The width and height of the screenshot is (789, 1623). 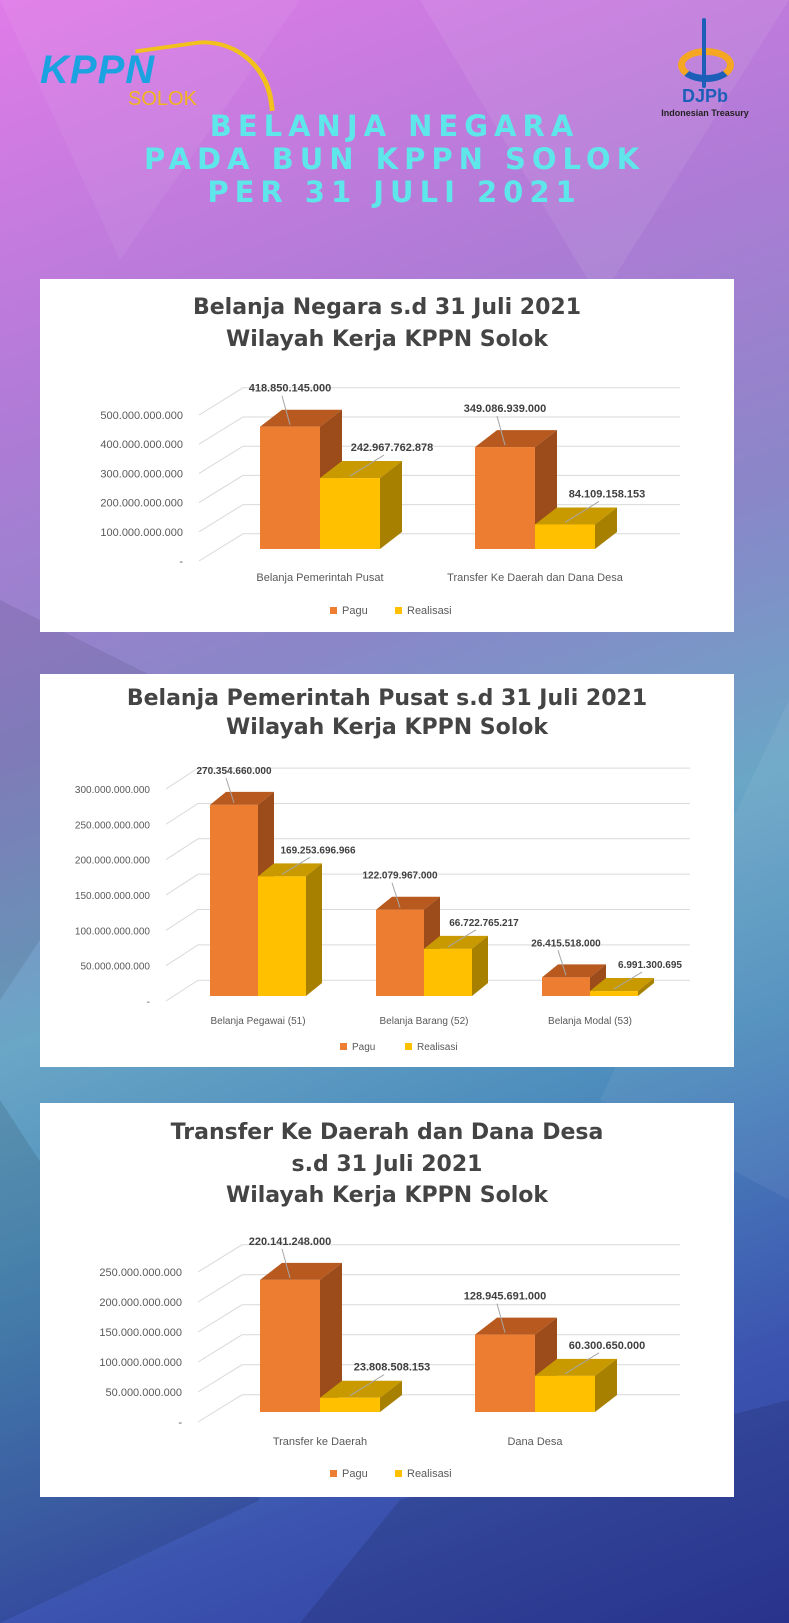 I want to click on title-line: PADA BUN KPPN SOLOK, so click(x=394, y=159).